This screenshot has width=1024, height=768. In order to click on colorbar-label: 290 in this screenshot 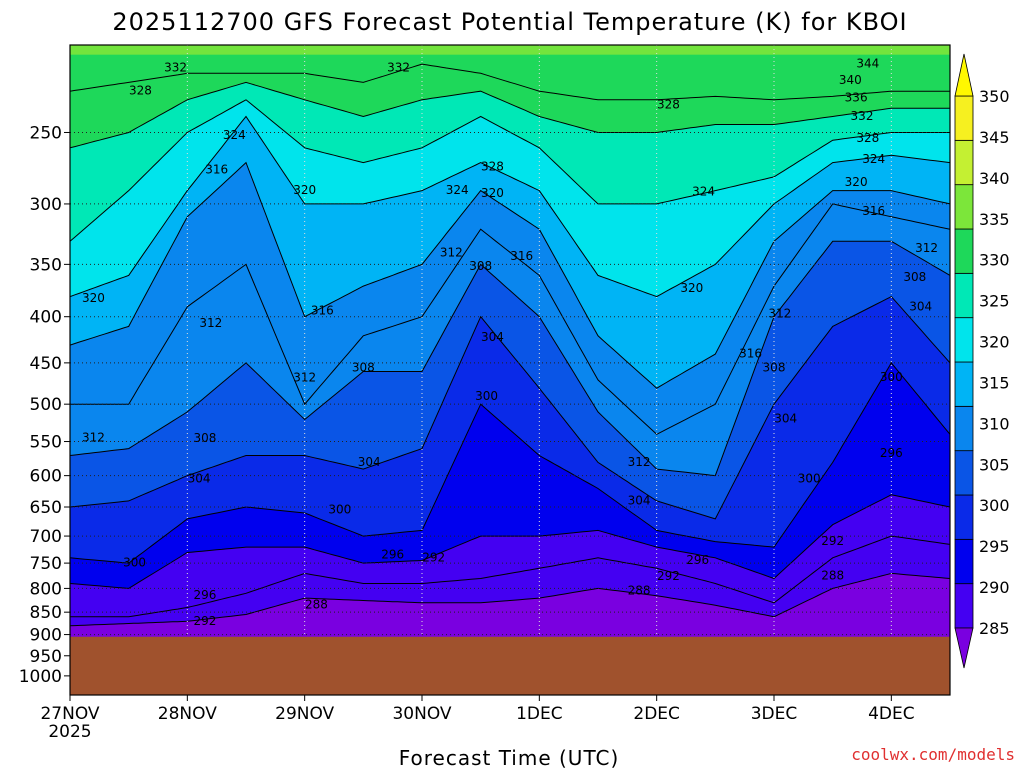, I will do `click(994, 587)`.